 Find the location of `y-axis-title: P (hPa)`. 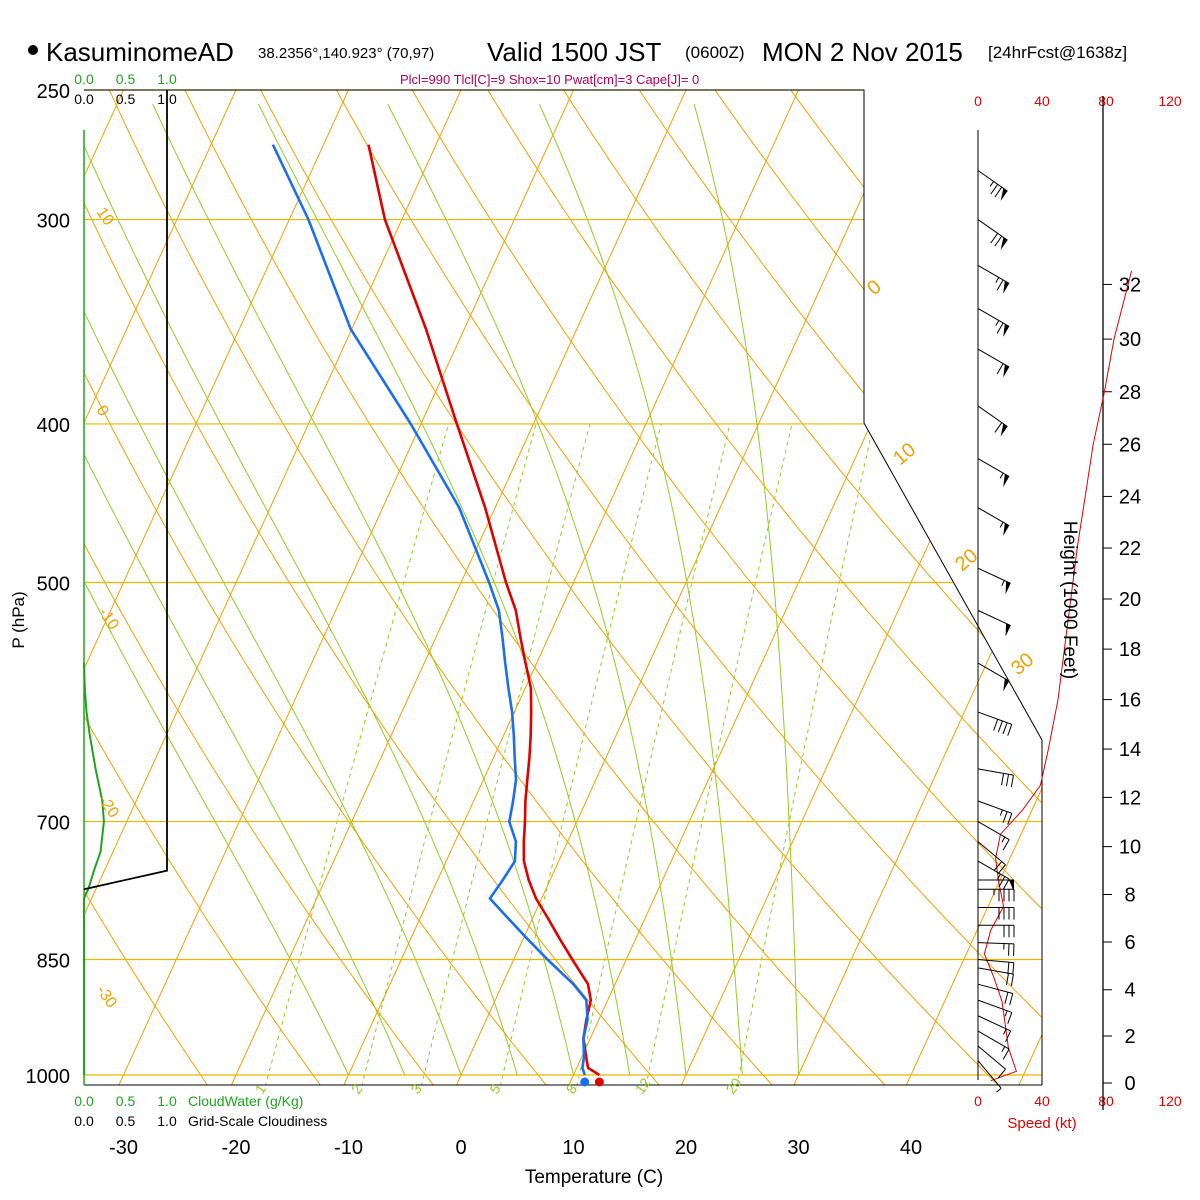

y-axis-title: P (hPa) is located at coordinates (18, 619).